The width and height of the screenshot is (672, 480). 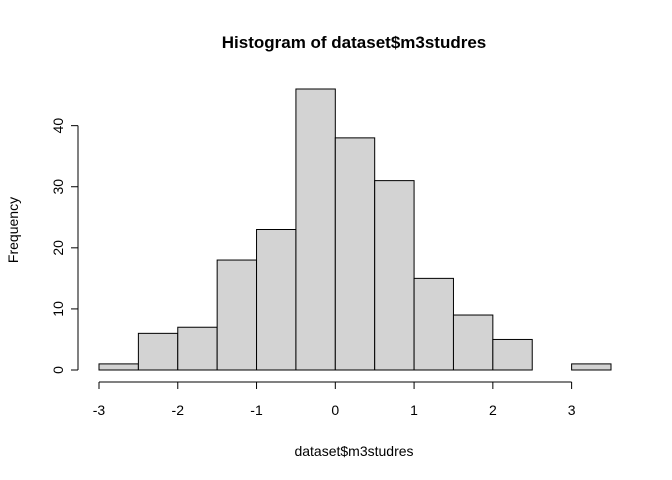 What do you see at coordinates (334, 399) in the screenshot?
I see `x-axis: -3 -2 -1 0 1 2 3` at bounding box center [334, 399].